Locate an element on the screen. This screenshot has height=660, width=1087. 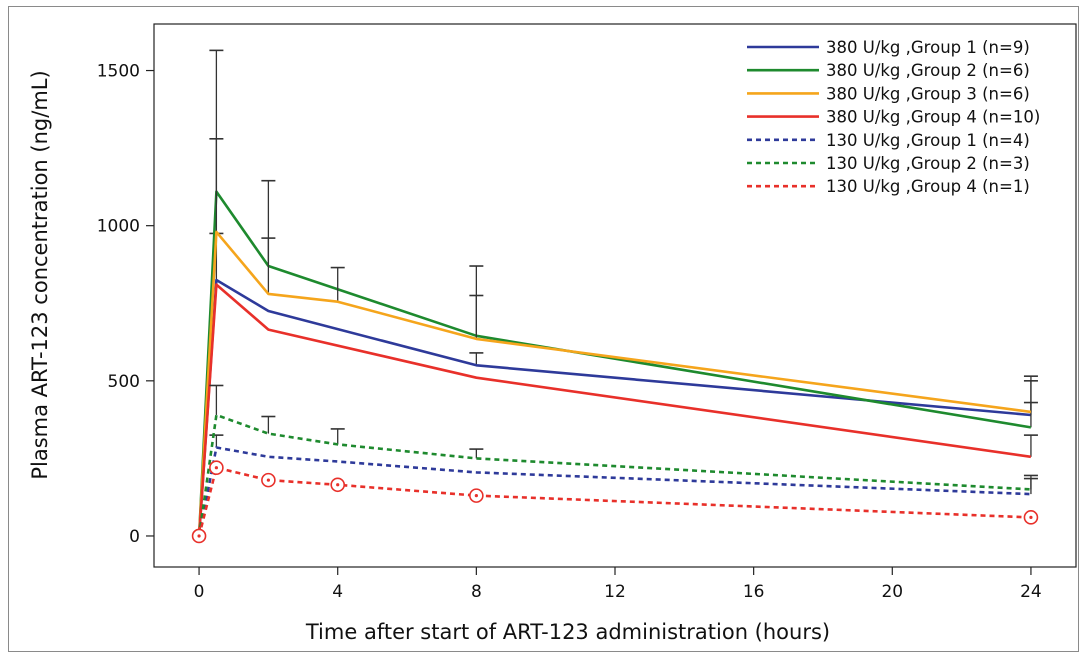
y-tick-label: 1000 is located at coordinates (118, 227).